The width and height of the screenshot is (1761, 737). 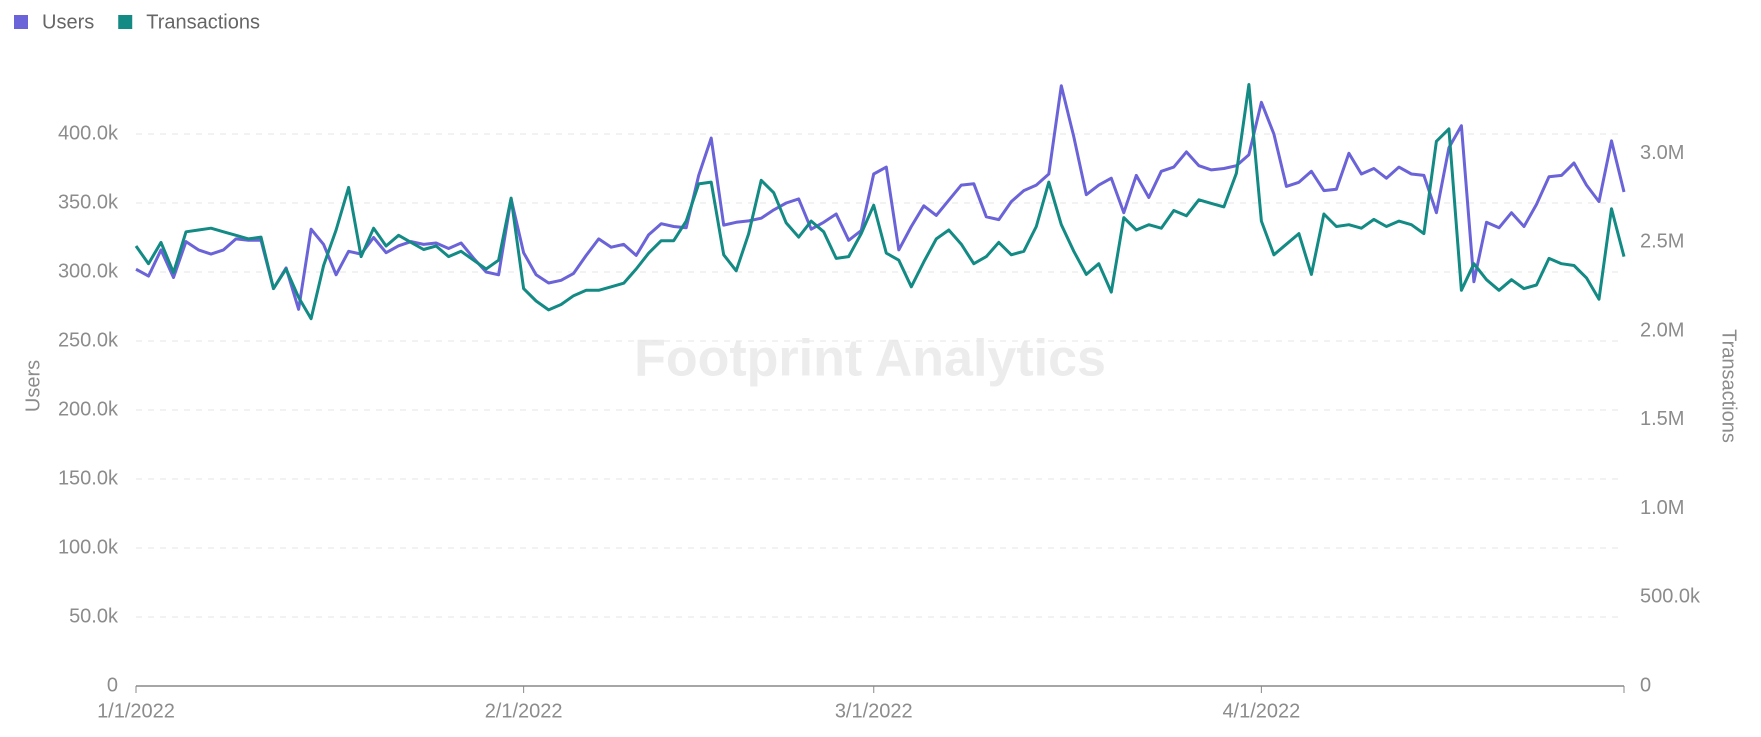 What do you see at coordinates (524, 711) in the screenshot?
I see `x-tick-label: 2/1/2022` at bounding box center [524, 711].